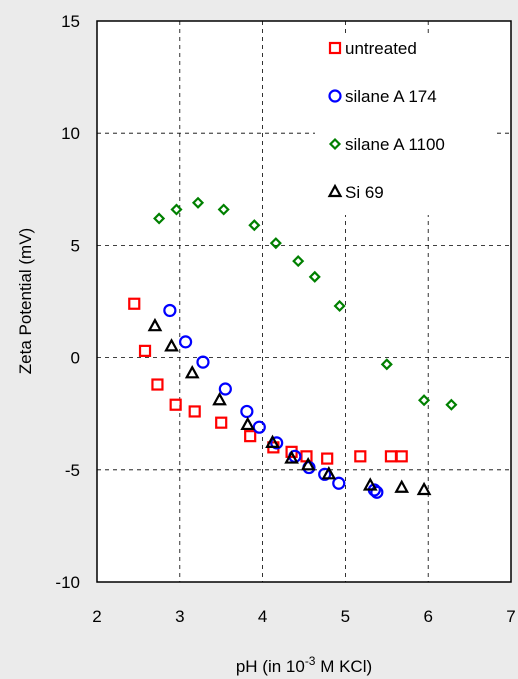 This screenshot has height=679, width=518. What do you see at coordinates (391, 96) in the screenshot?
I see `legend-label: silane A 174` at bounding box center [391, 96].